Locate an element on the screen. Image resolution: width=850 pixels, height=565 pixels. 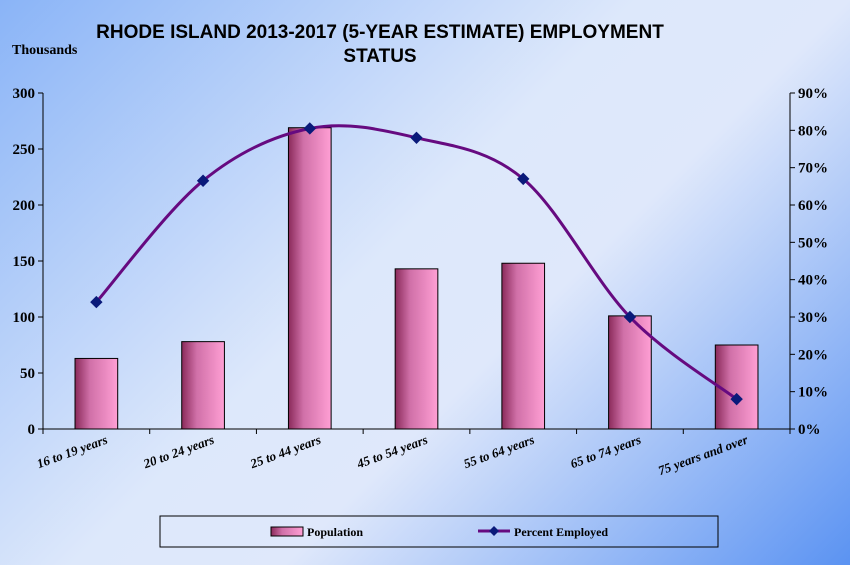
y-right-tick-label: 90% is located at coordinates (813, 94).